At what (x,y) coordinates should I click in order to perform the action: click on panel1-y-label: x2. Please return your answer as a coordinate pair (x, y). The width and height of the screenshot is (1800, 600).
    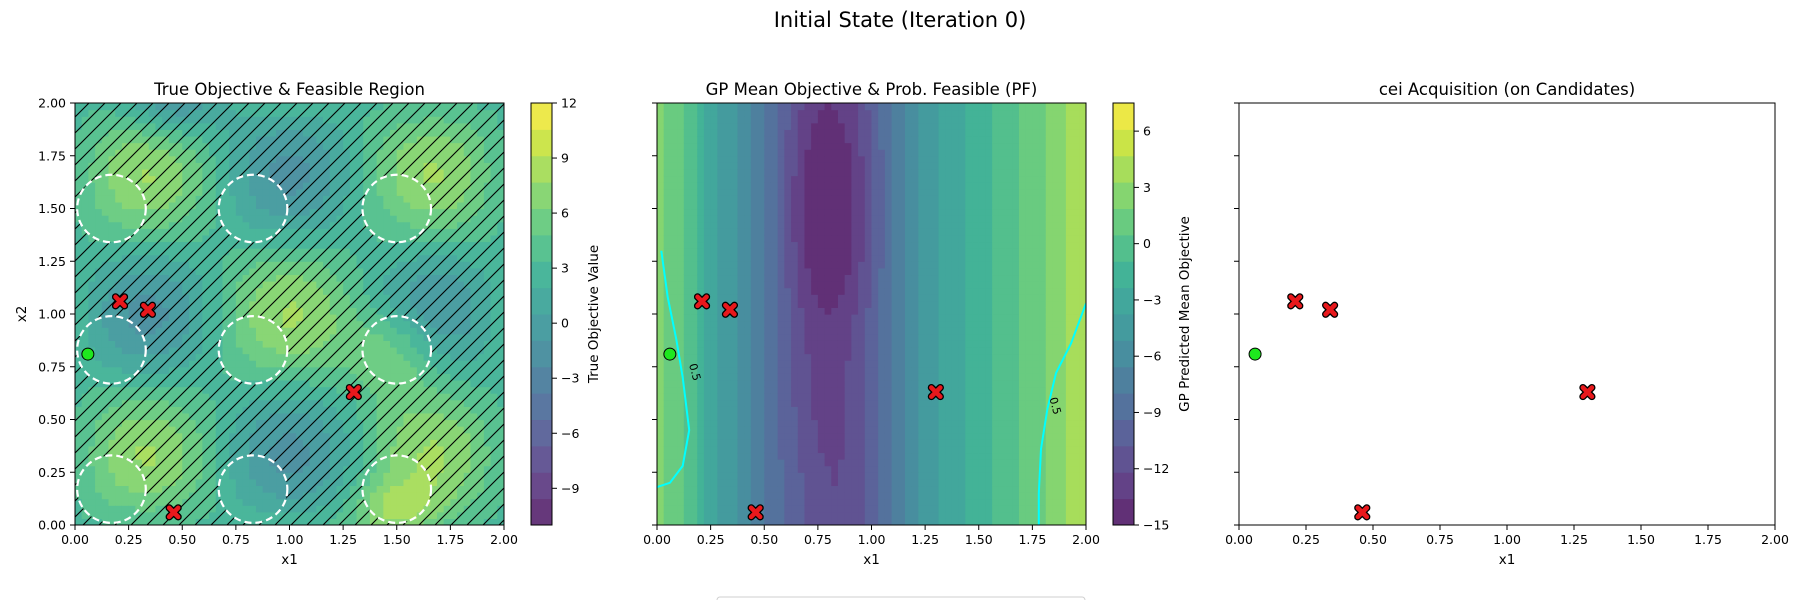
    Looking at the image, I should click on (22, 314).